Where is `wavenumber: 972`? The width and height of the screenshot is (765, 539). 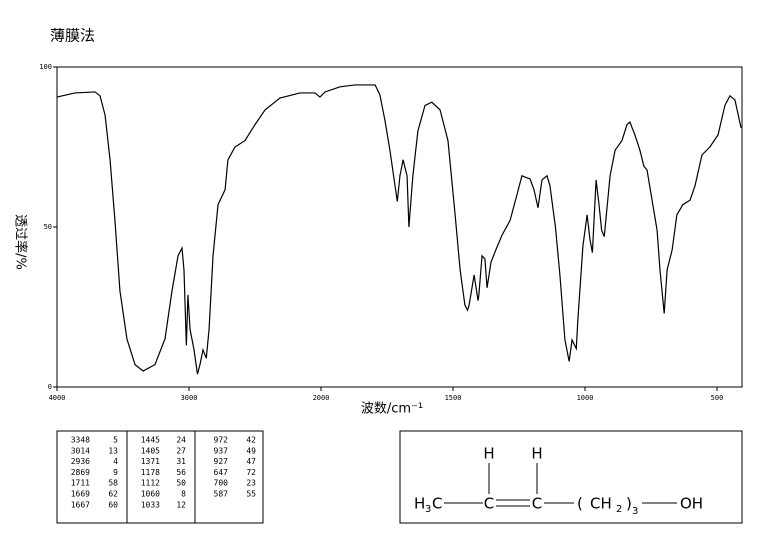 wavenumber: 972 is located at coordinates (221, 440).